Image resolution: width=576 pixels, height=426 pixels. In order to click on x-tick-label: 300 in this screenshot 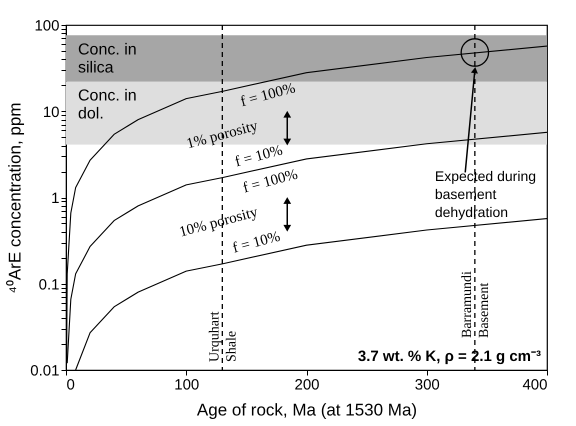, I will do `click(427, 385)`.